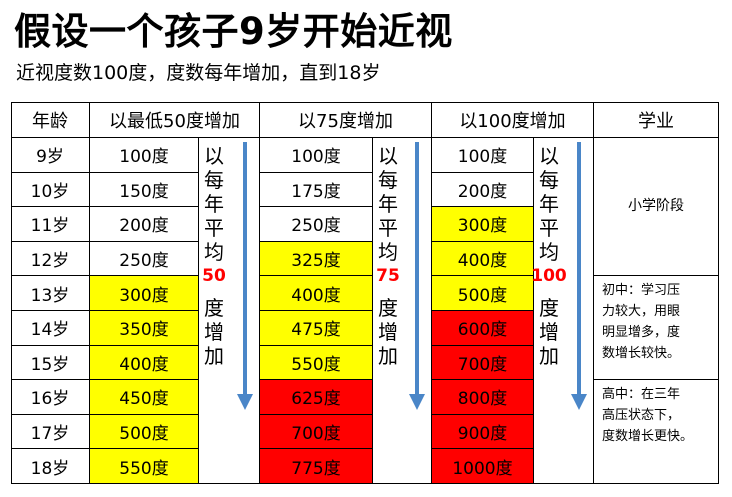 The image size is (732, 497). Describe the element at coordinates (316, 397) in the screenshot. I see `degree-cell: 625度` at that location.